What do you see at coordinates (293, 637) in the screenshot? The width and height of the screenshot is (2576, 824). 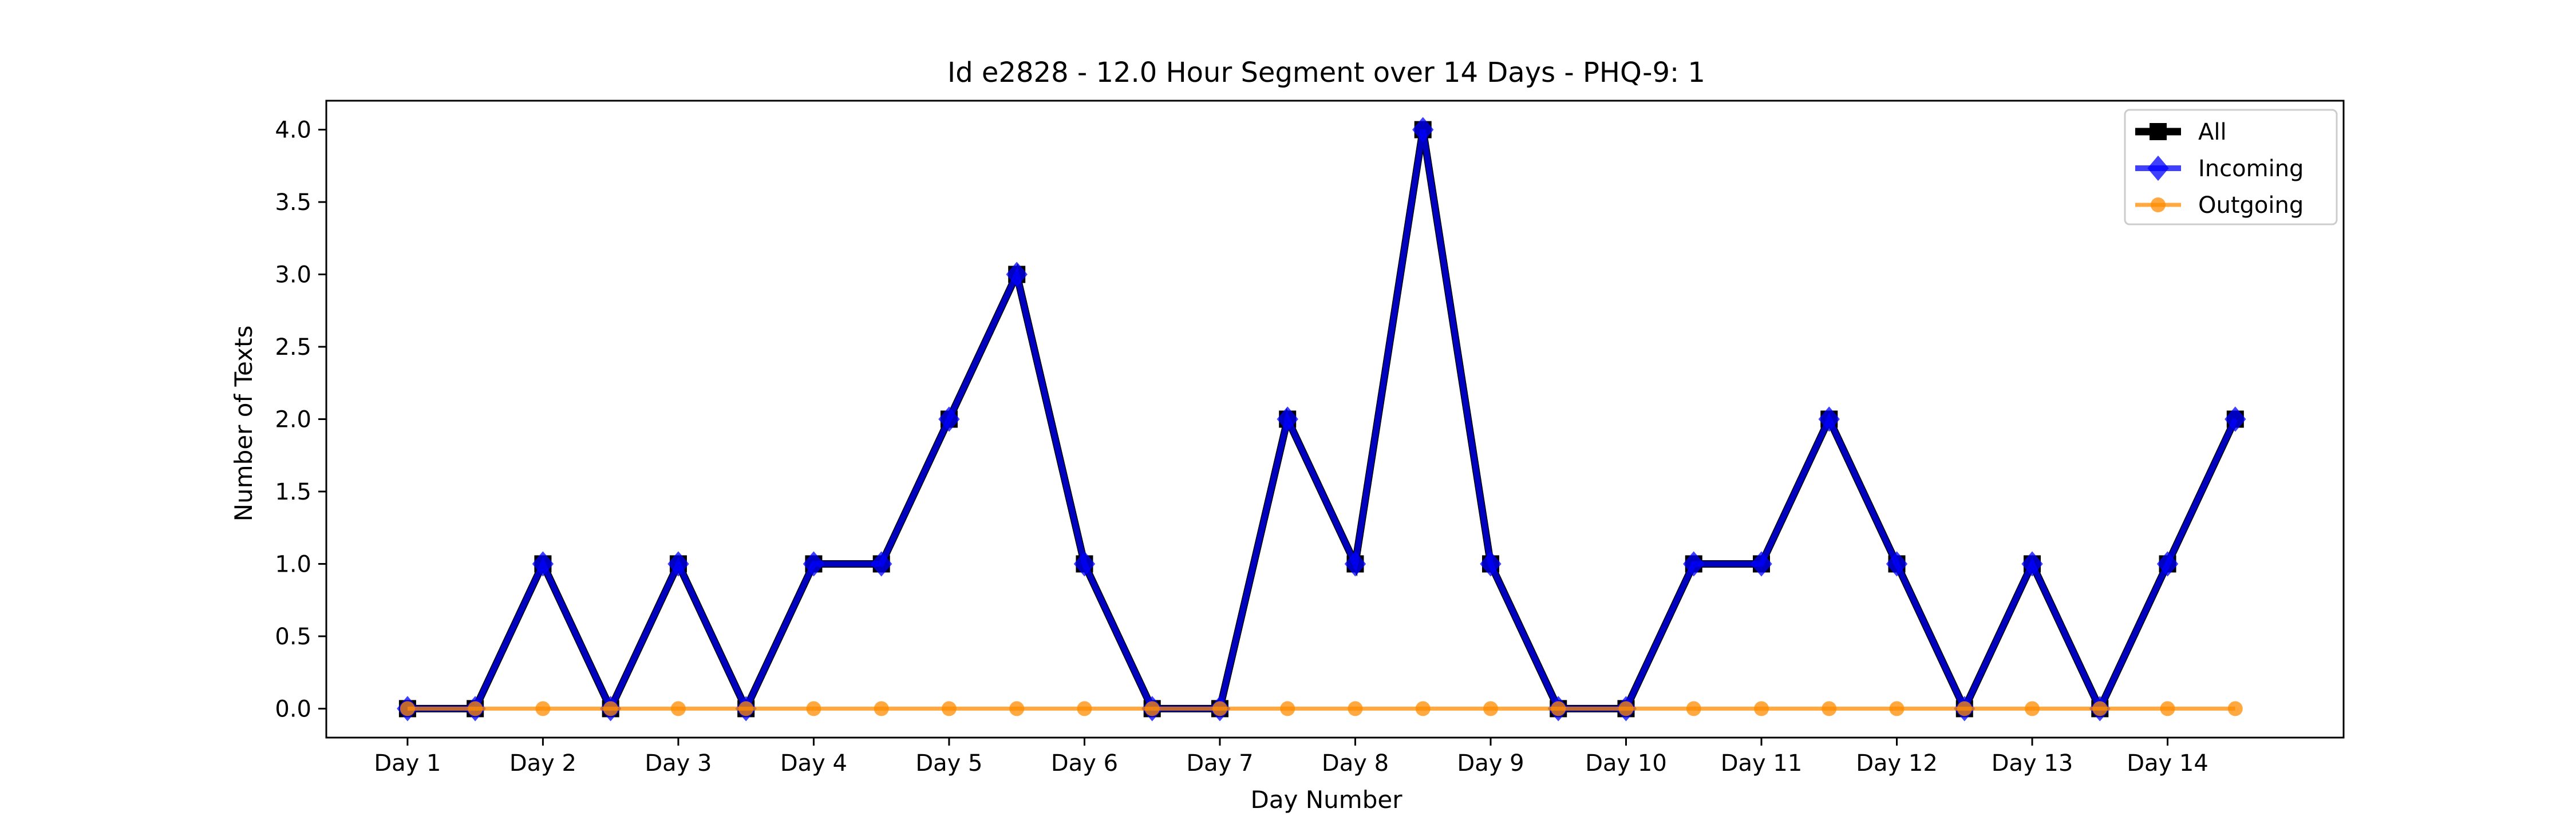 I see `y-tick-label: 0.5` at bounding box center [293, 637].